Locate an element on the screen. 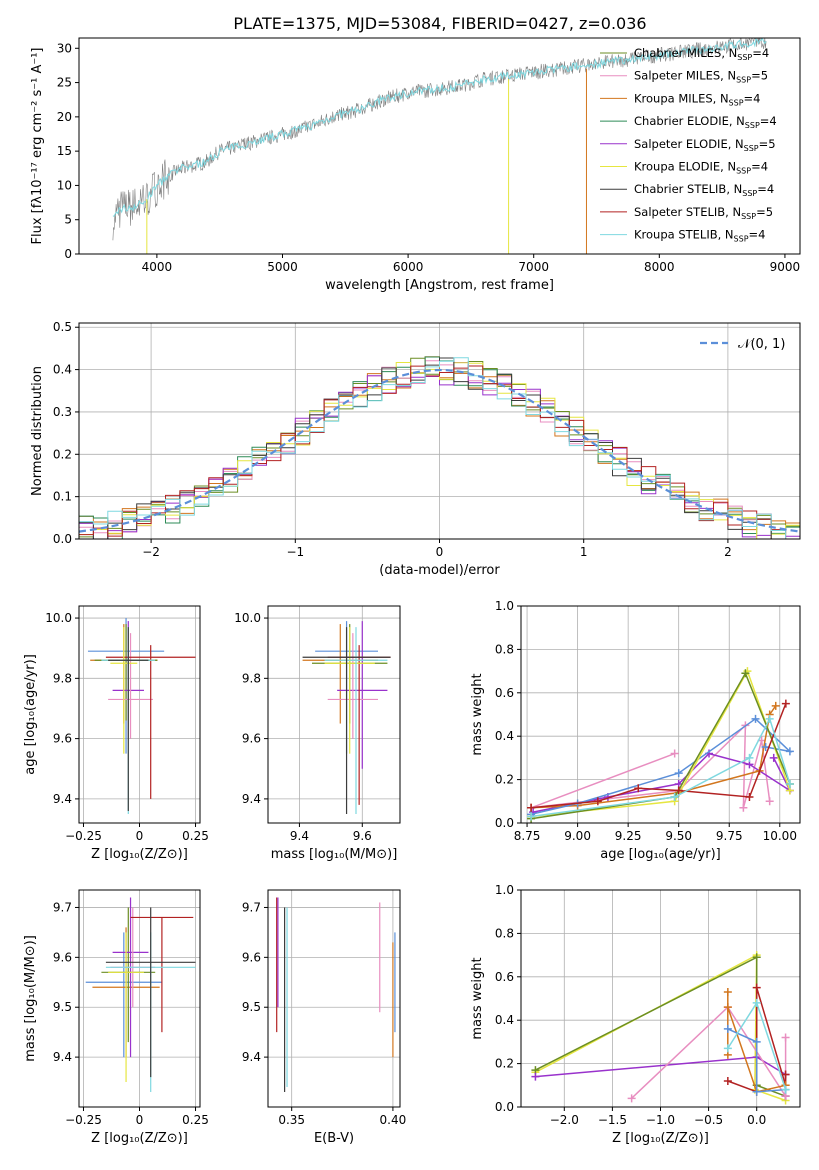 Image resolution: width=819 pixels, height=1170 pixels. legend-entry: Chabrier STELIB, NSSP=4 is located at coordinates (704, 190).